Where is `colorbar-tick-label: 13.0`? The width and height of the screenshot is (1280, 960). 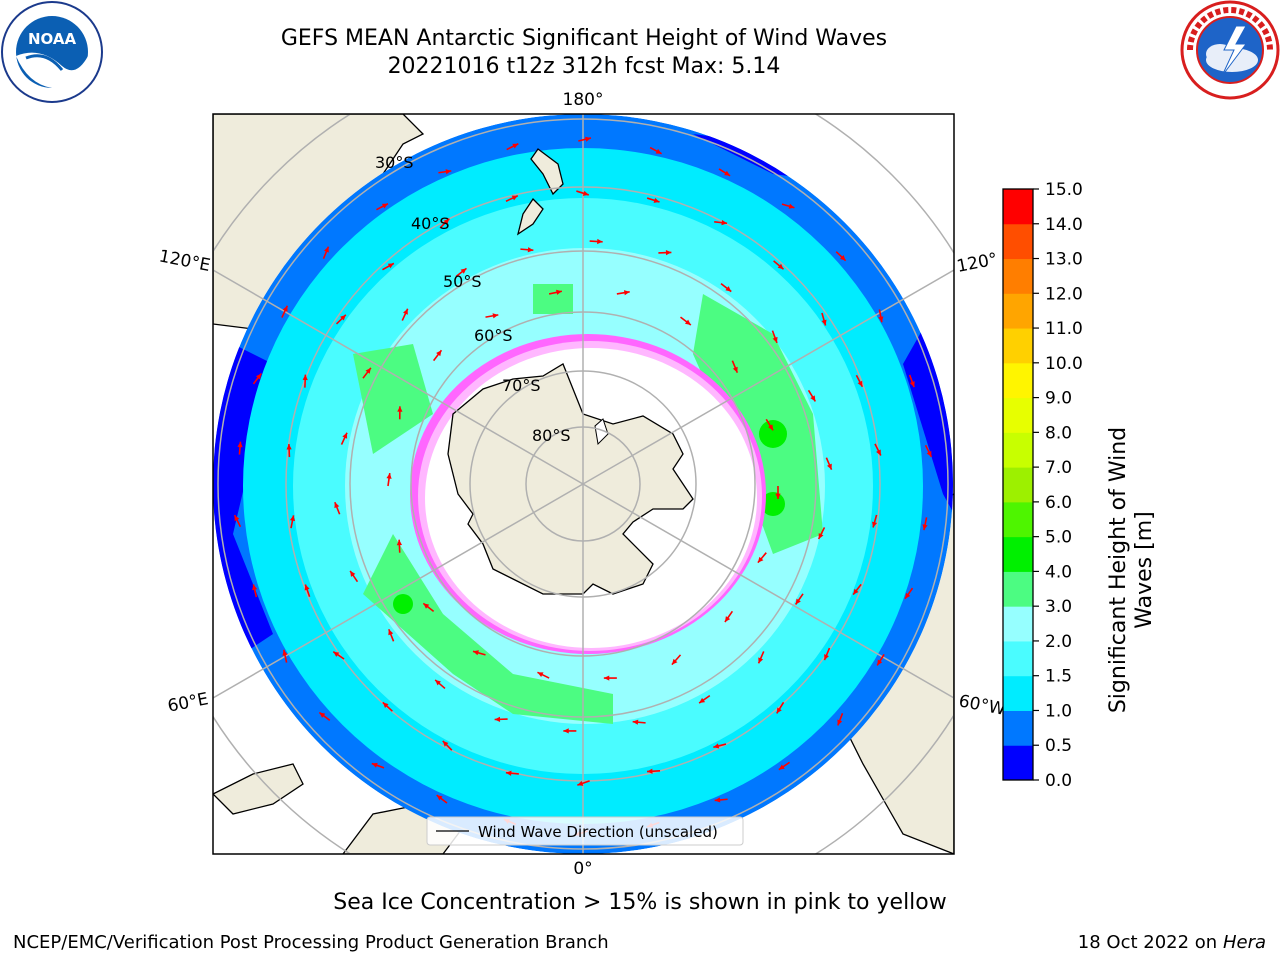
colorbar-tick-label: 13.0 is located at coordinates (1064, 260).